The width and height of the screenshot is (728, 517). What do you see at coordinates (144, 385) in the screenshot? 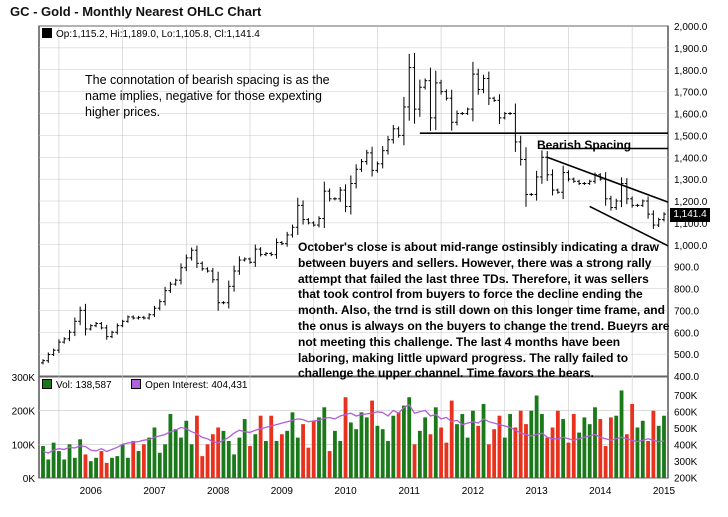
I see `volume-legend: Vol: 138,587 Open Interest: 404,431` at bounding box center [144, 385].